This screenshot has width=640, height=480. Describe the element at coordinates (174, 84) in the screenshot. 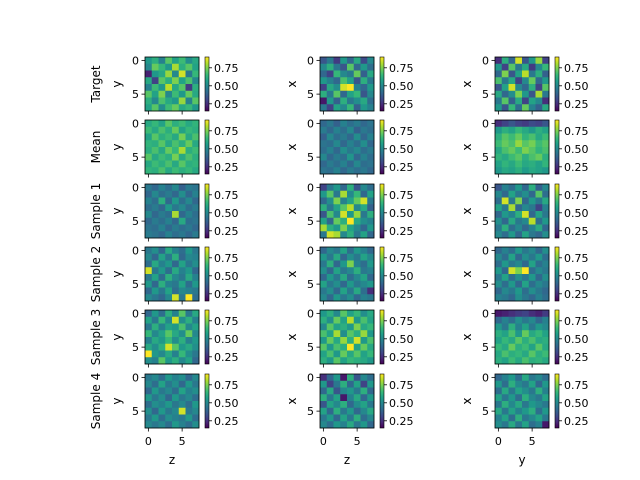

I see `heatmap-panel-r0-c0: 0 5 y 0.25 0.50 0.75` at that location.